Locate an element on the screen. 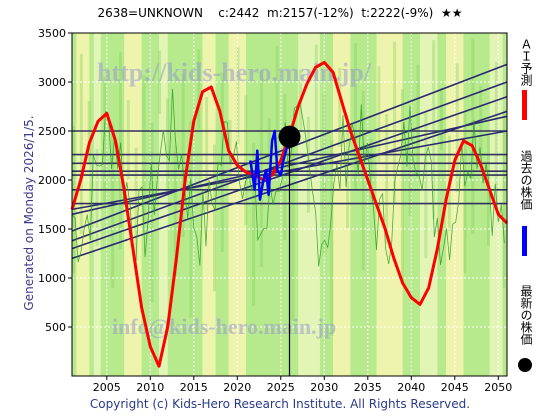 The image size is (560, 420). x-tick-label: 2015 is located at coordinates (194, 387).